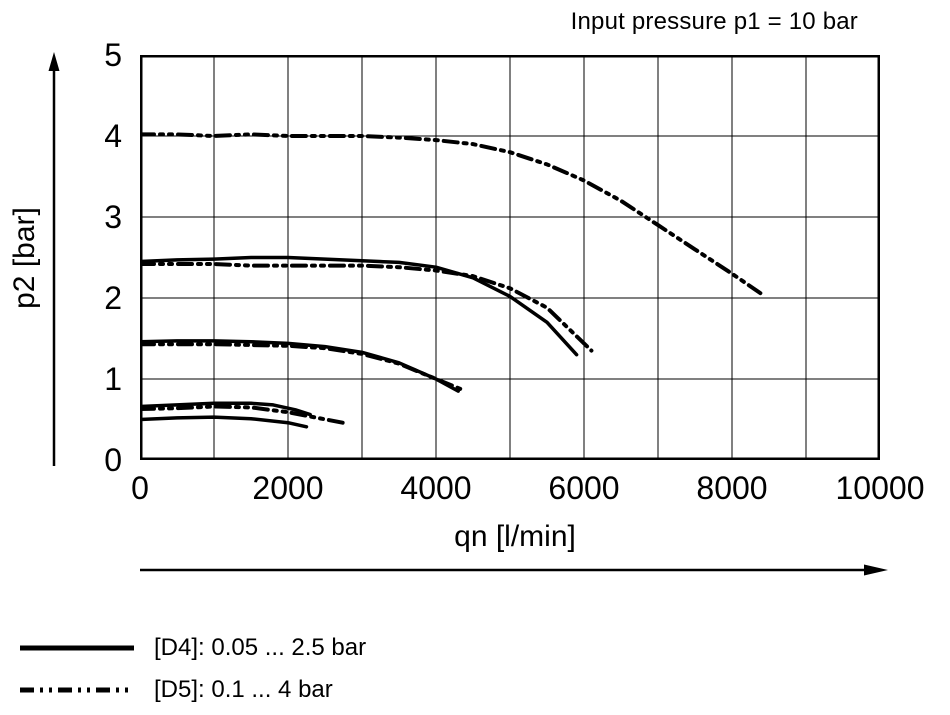  What do you see at coordinates (514, 570) in the screenshot?
I see `x-axis-arrow-icon` at bounding box center [514, 570].